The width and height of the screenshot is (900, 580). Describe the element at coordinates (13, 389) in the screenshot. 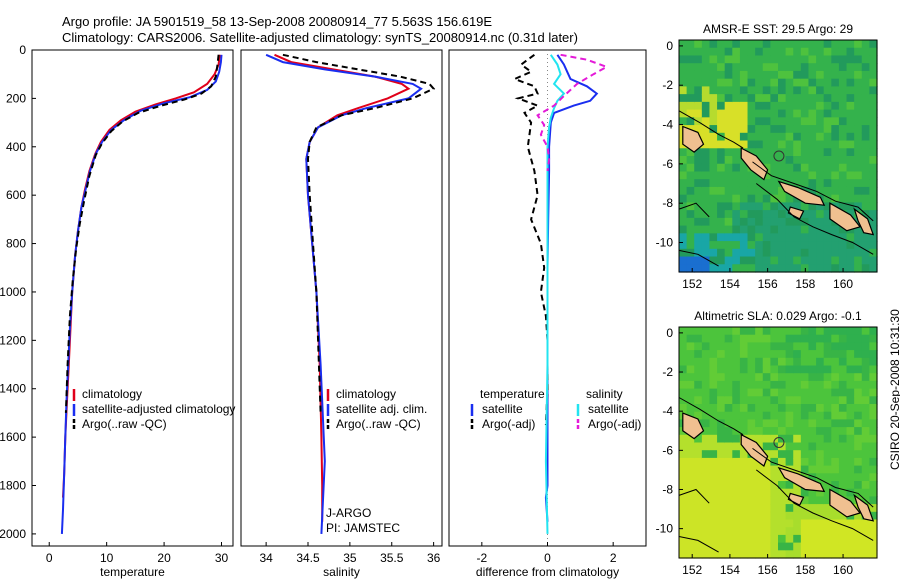

I see `y-tick-label: 1400` at that location.